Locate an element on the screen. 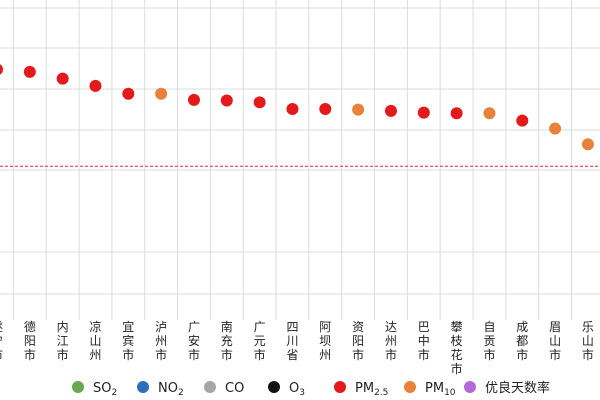  legend-label-co: CO is located at coordinates (234, 388).